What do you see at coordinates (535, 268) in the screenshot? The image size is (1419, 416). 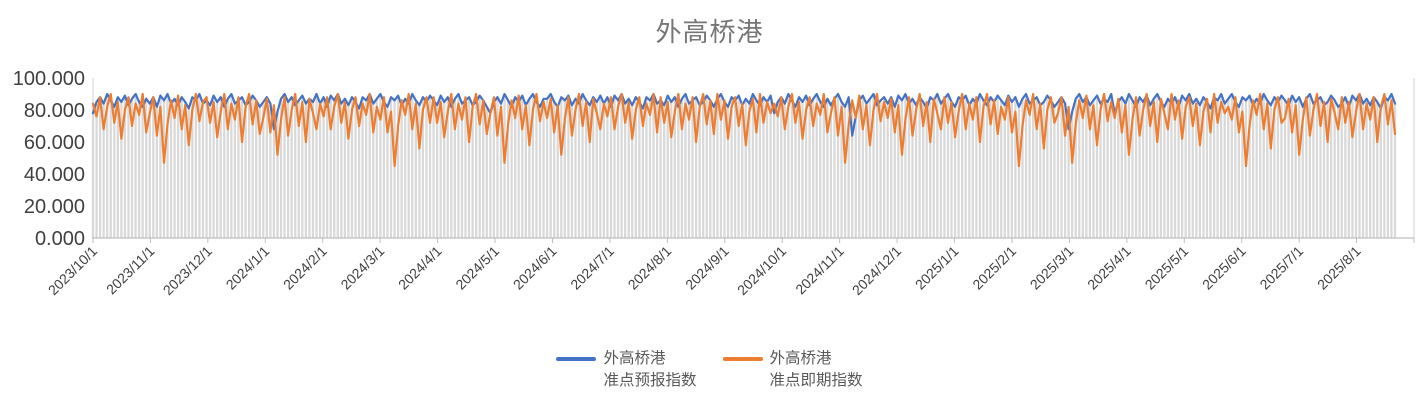 I see `x-tick-label: 2024/6/1` at bounding box center [535, 268].